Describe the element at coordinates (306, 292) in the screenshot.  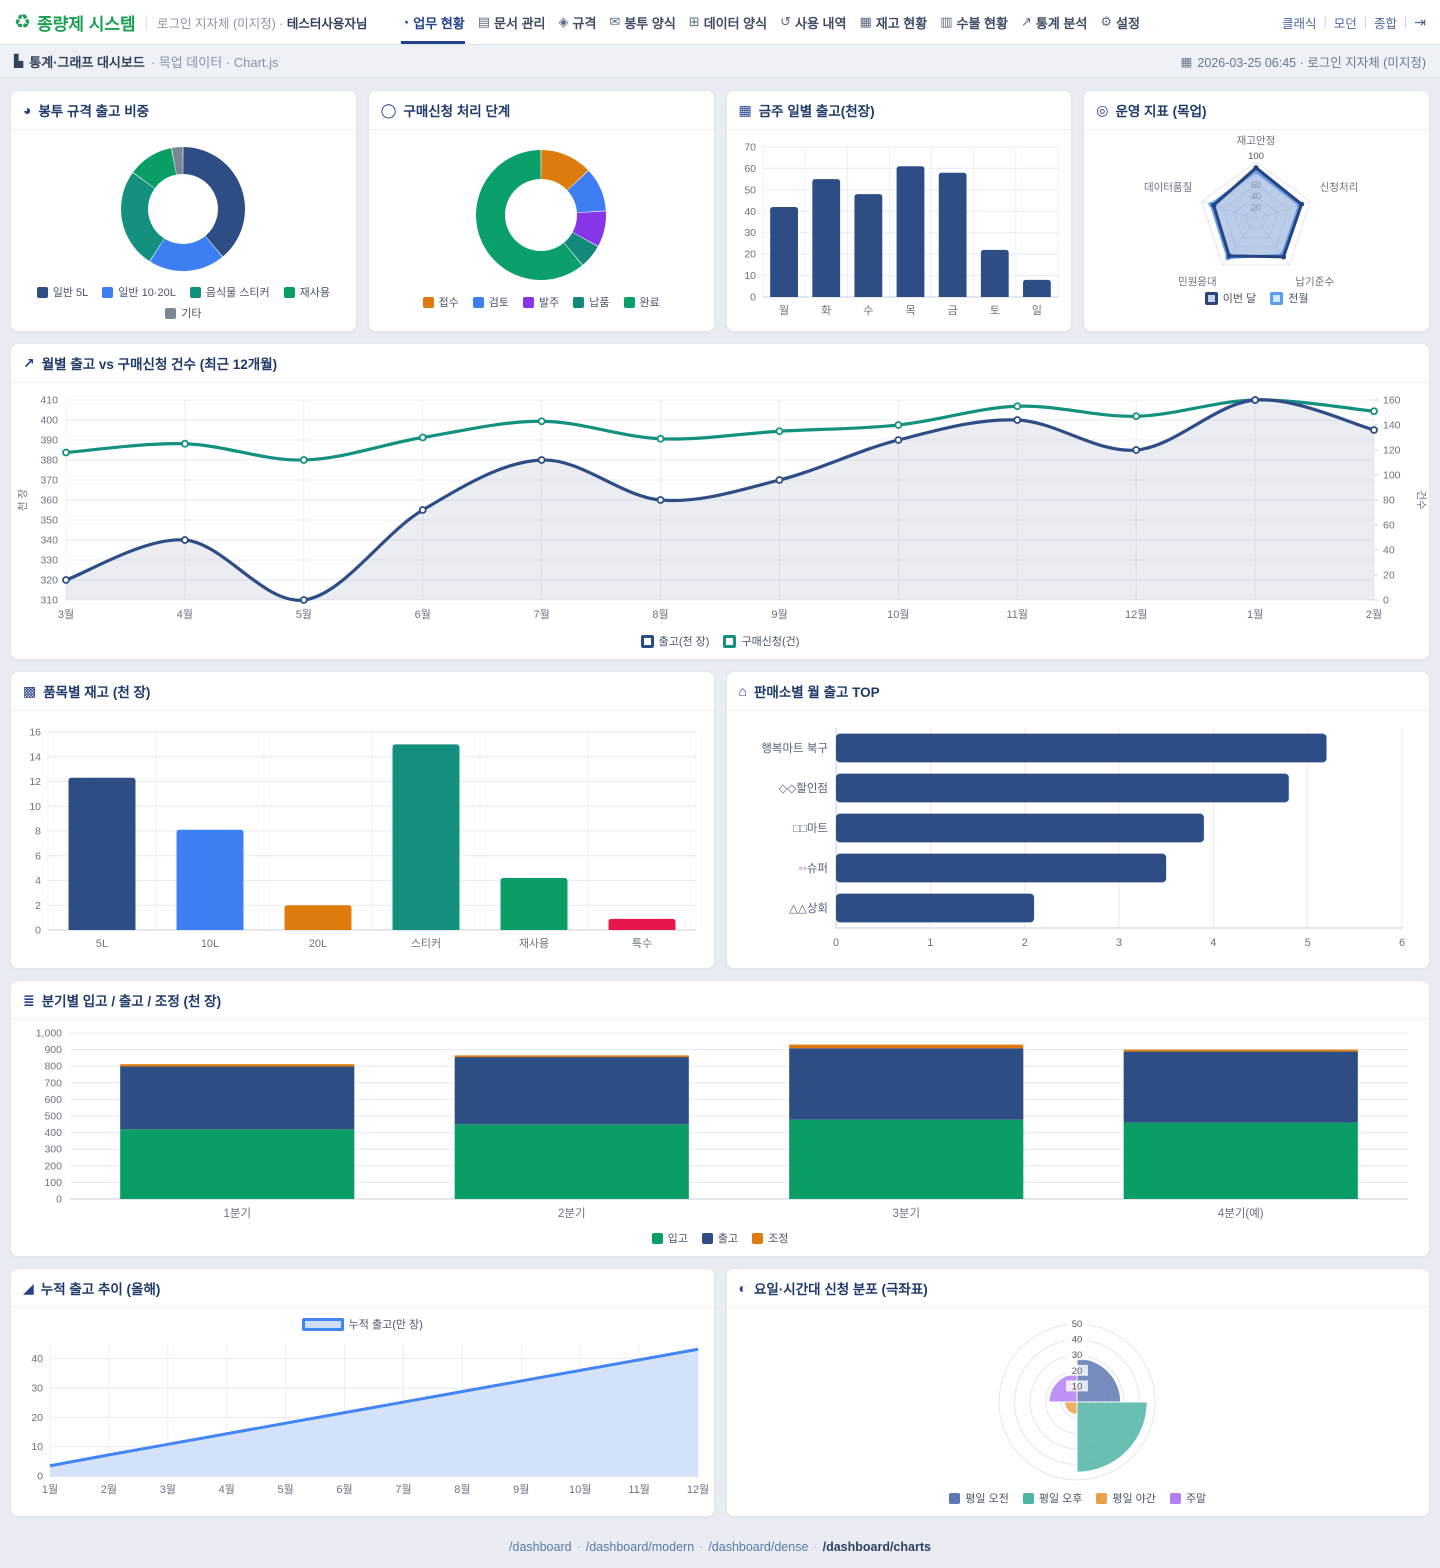
I see `legend-item: 재사용` at that location.